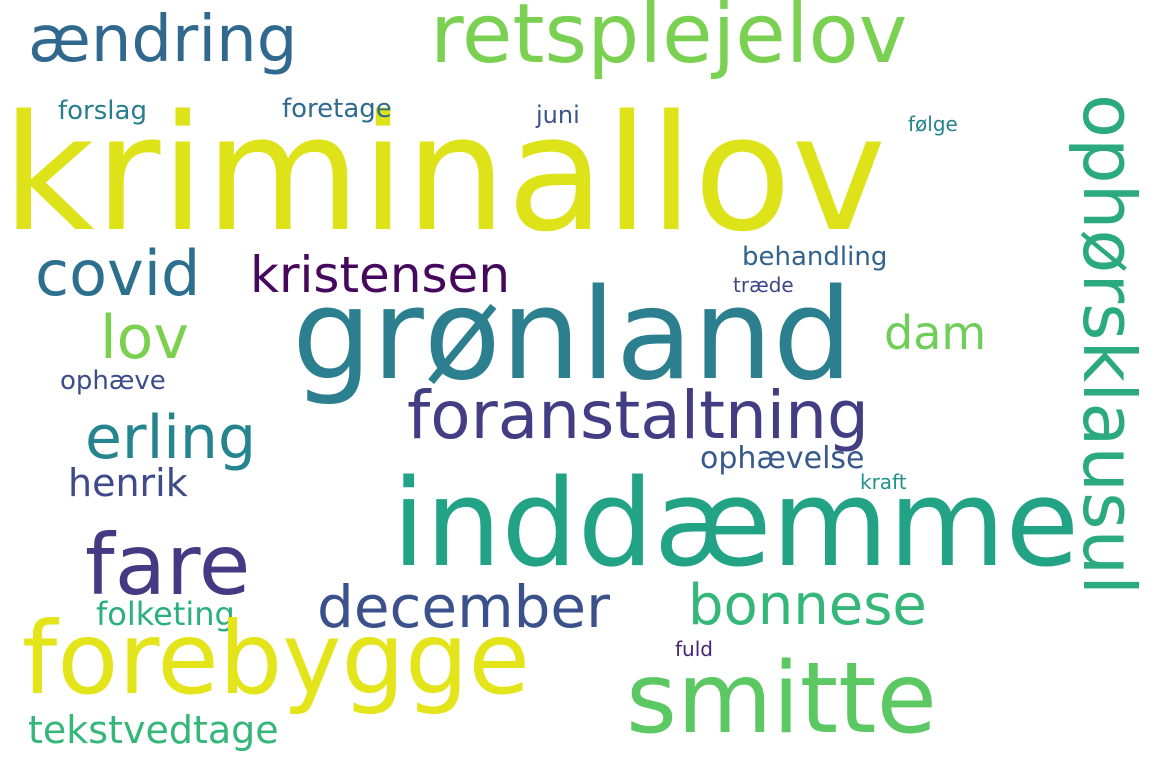 This screenshot has height=770, width=1155. I want to click on word-henrik: henrik, so click(128, 483).